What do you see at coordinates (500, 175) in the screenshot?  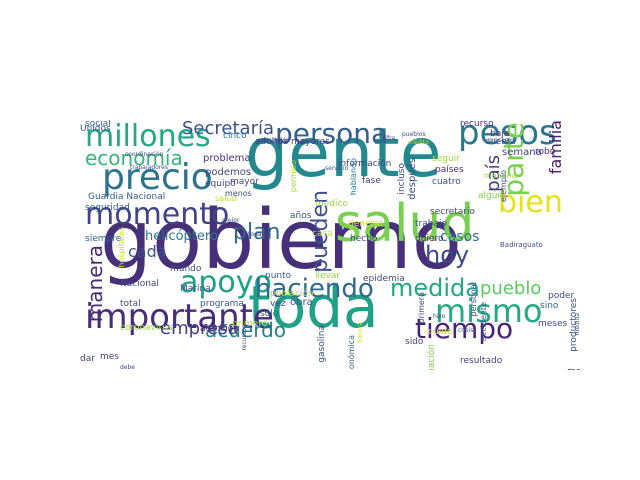 I see `word-cloud-word: mañana` at bounding box center [500, 175].